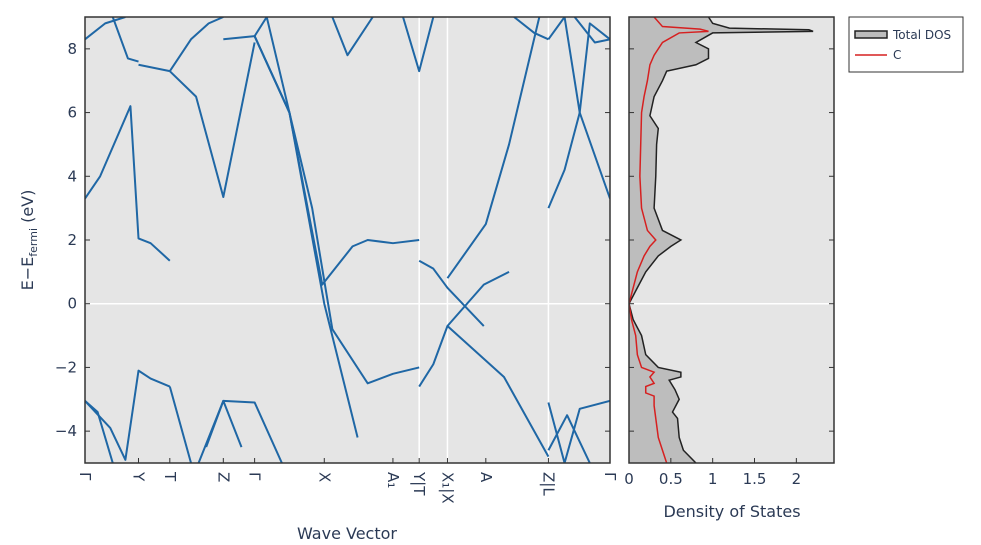 The height and width of the screenshot is (545, 981). I want to click on legend-box, so click(906, 44).